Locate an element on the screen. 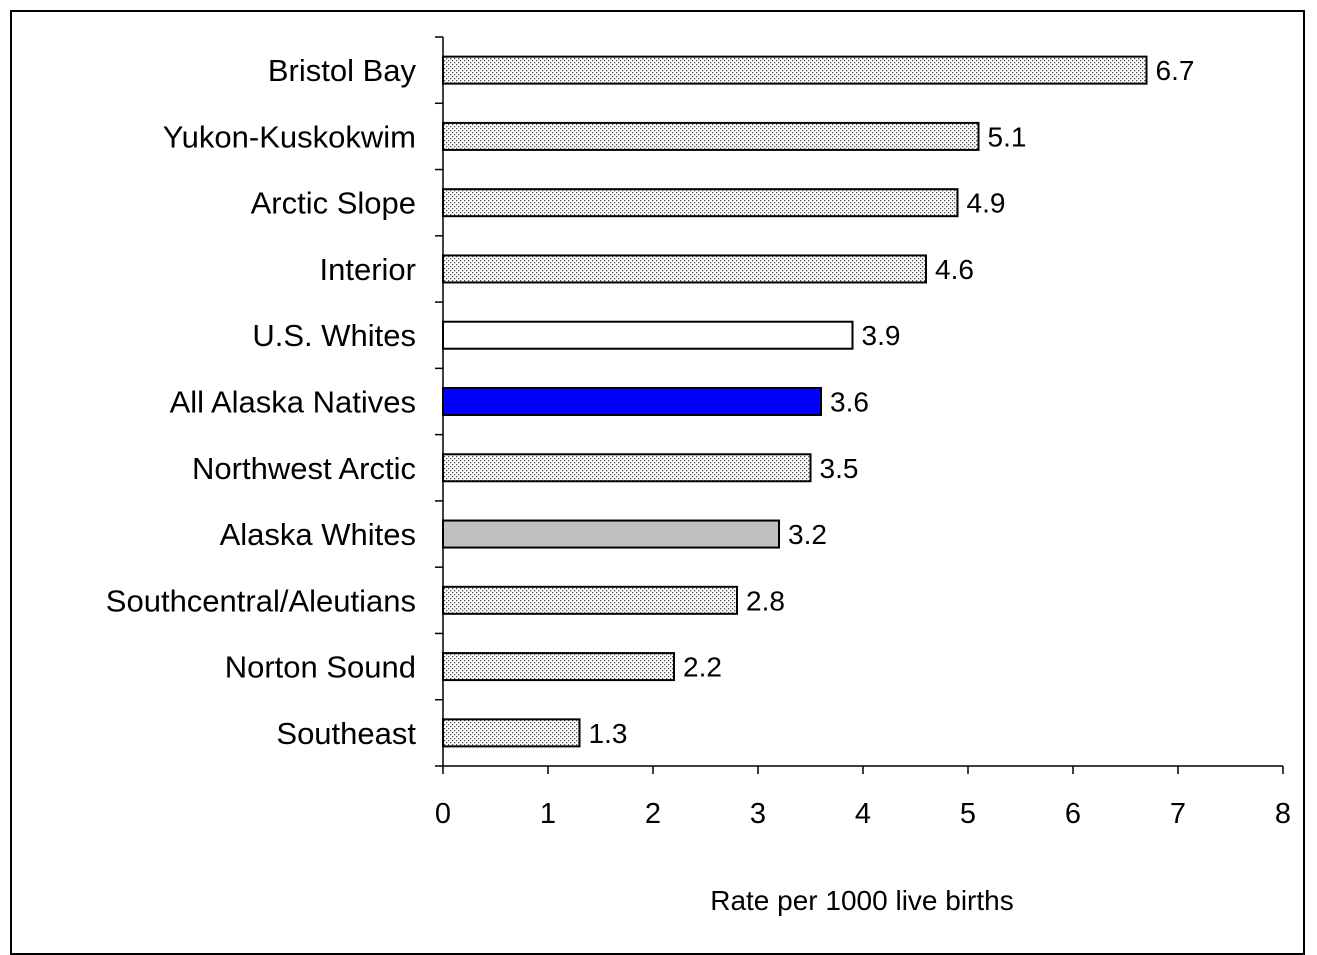  category-label: Interior is located at coordinates (368, 269).